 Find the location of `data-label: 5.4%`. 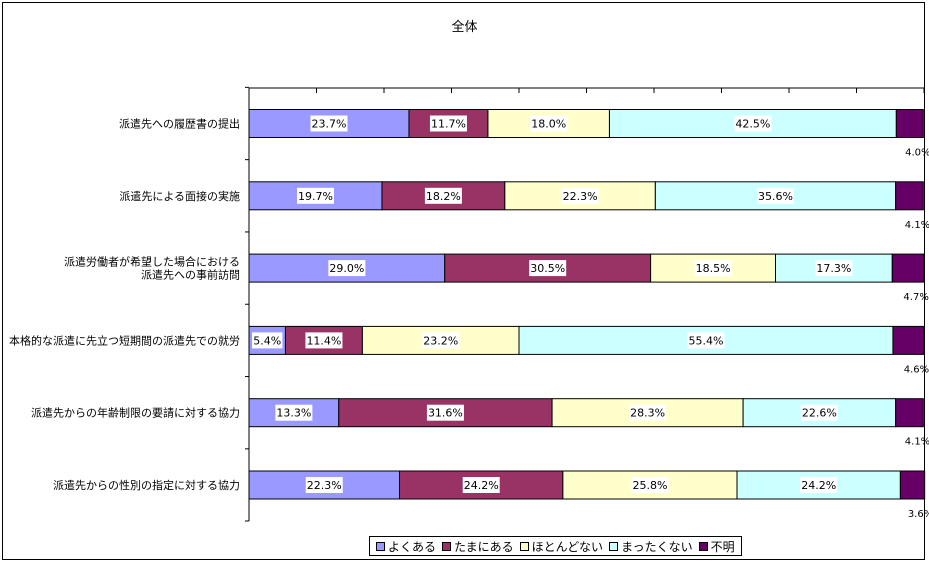

data-label: 5.4% is located at coordinates (267, 340).